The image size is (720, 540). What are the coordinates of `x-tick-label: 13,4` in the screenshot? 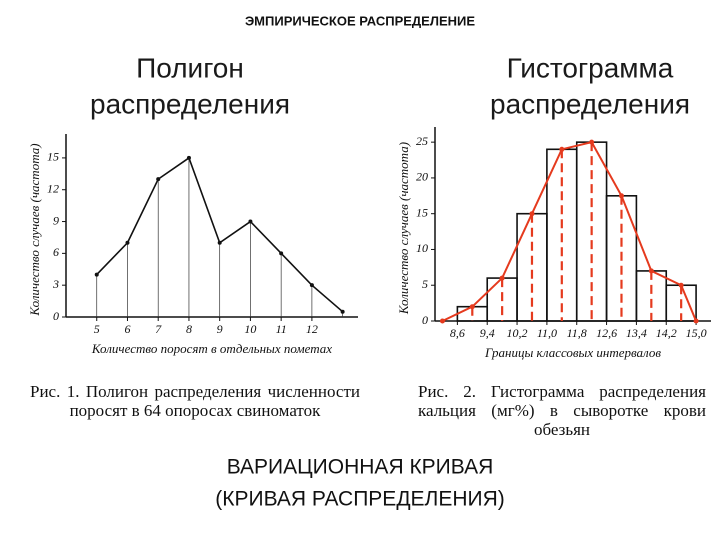 It's located at (636, 333).